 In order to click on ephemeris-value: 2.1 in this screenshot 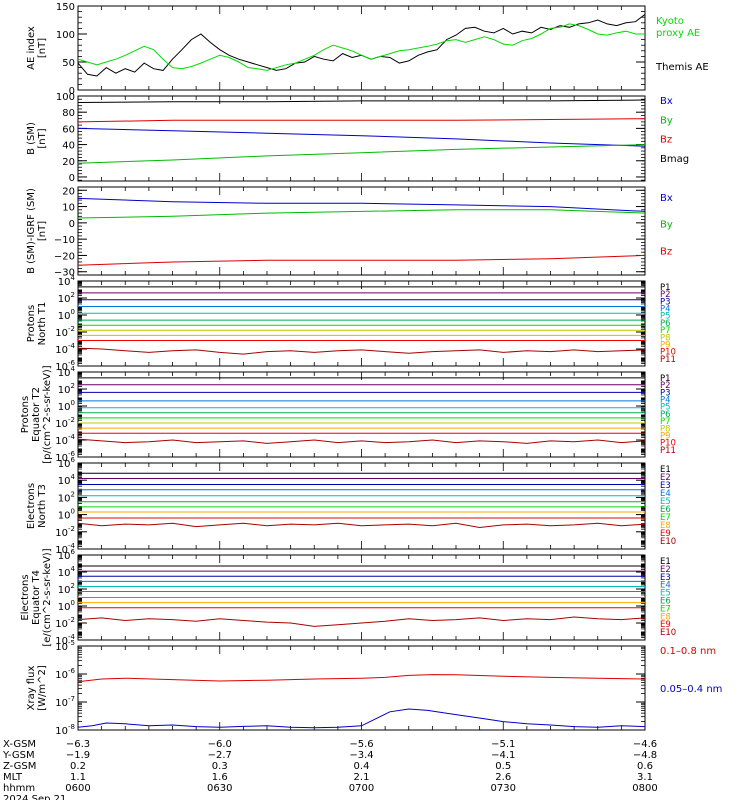, I will do `click(362, 777)`.